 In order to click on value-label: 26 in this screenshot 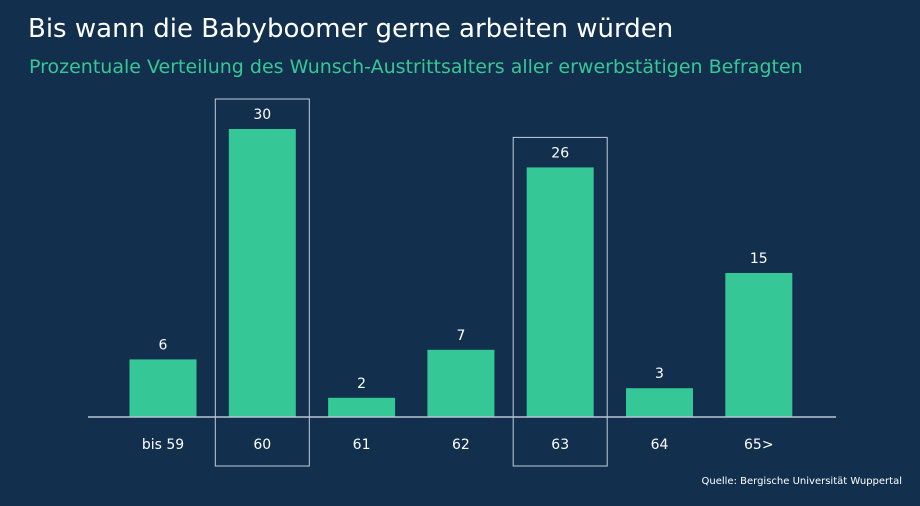, I will do `click(560, 153)`.